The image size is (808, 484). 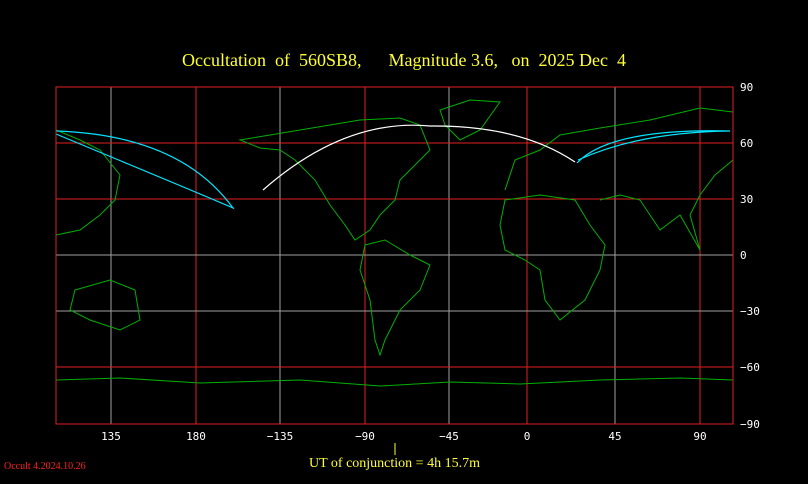 What do you see at coordinates (395, 298) in the screenshot?
I see `coast-south-america` at bounding box center [395, 298].